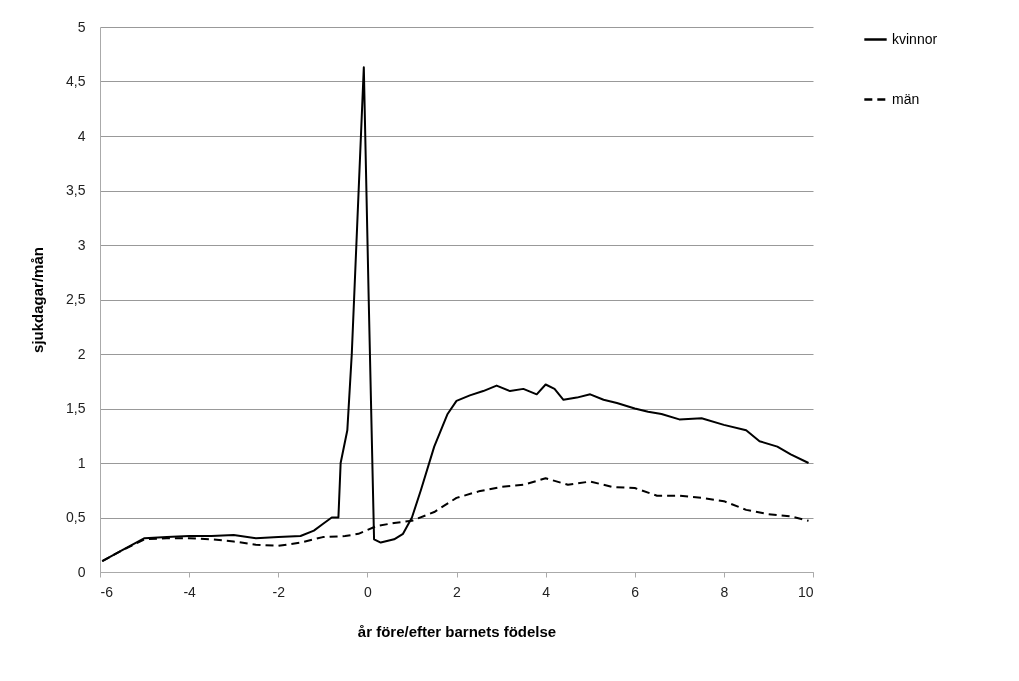  Describe the element at coordinates (76, 299) in the screenshot. I see `y-tick-label: 2,5` at that location.